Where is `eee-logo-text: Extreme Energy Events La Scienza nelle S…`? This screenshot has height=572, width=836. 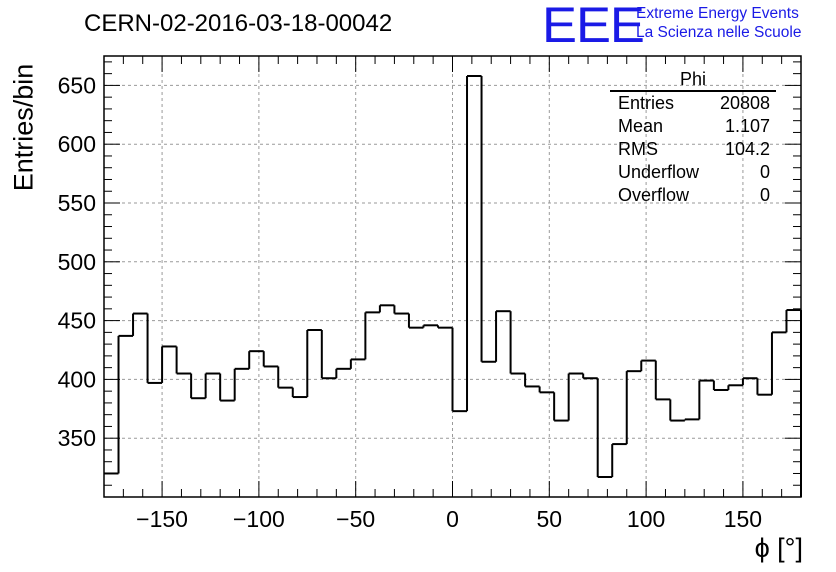 eee-logo-text: Extreme Energy Events La Scienza nelle S… is located at coordinates (718, 23).